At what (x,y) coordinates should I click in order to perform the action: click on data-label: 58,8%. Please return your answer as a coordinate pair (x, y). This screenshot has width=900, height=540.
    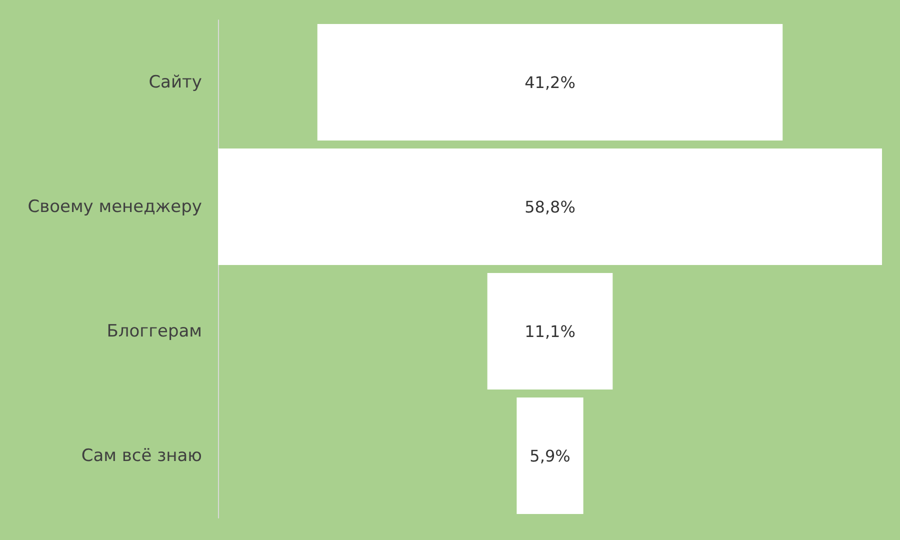
    Looking at the image, I should click on (550, 206).